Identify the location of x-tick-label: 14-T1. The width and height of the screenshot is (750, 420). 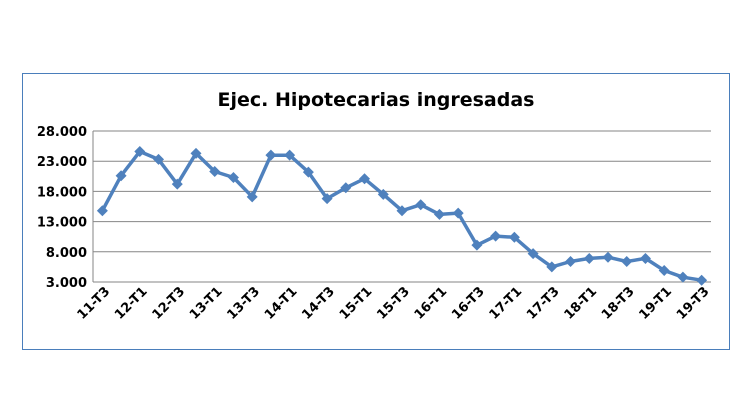
(281, 303).